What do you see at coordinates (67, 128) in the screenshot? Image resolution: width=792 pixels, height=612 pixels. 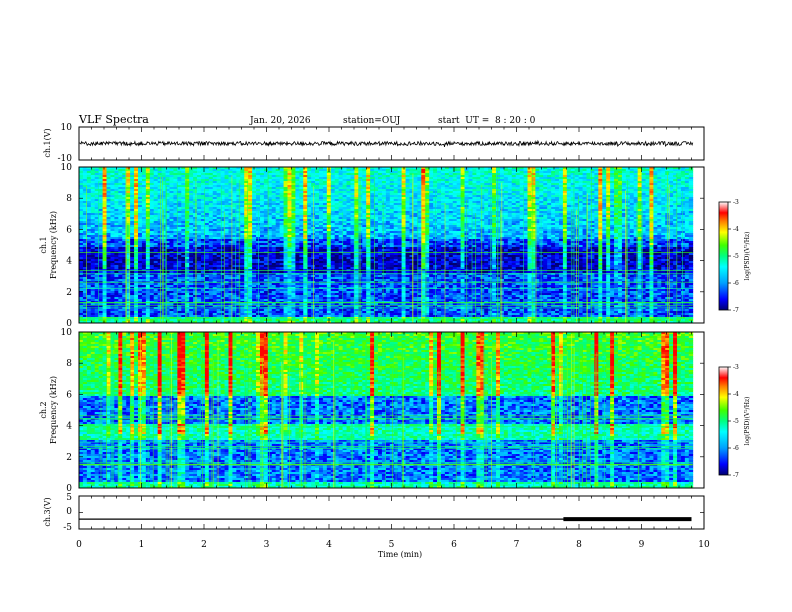 I see `ch1-ytick-top: 10` at bounding box center [67, 128].